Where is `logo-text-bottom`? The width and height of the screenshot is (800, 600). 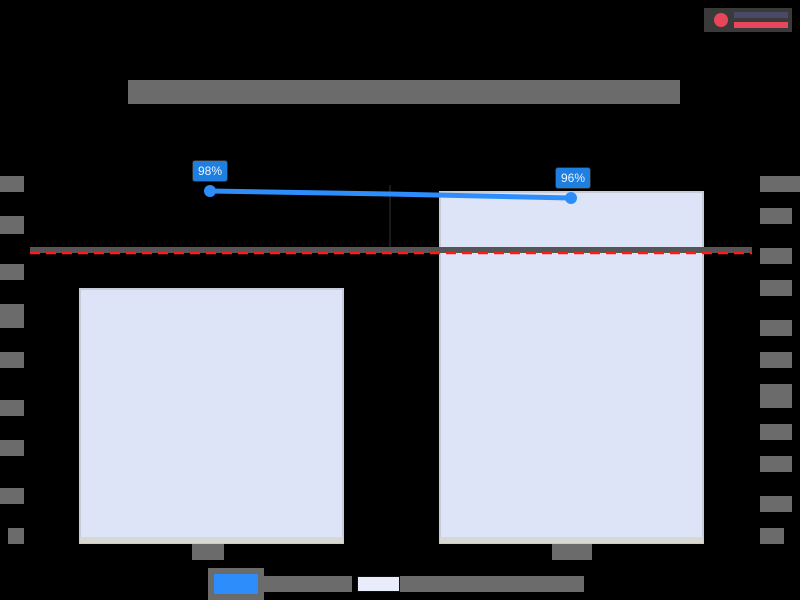
logo-text-bottom is located at coordinates (761, 25).